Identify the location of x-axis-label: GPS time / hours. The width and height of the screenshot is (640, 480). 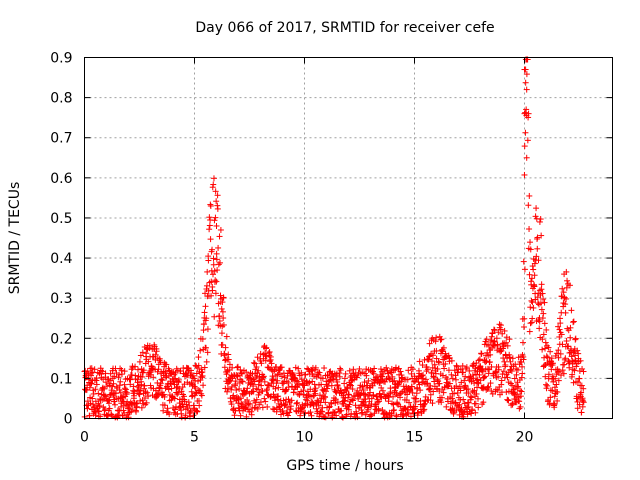
(344, 466).